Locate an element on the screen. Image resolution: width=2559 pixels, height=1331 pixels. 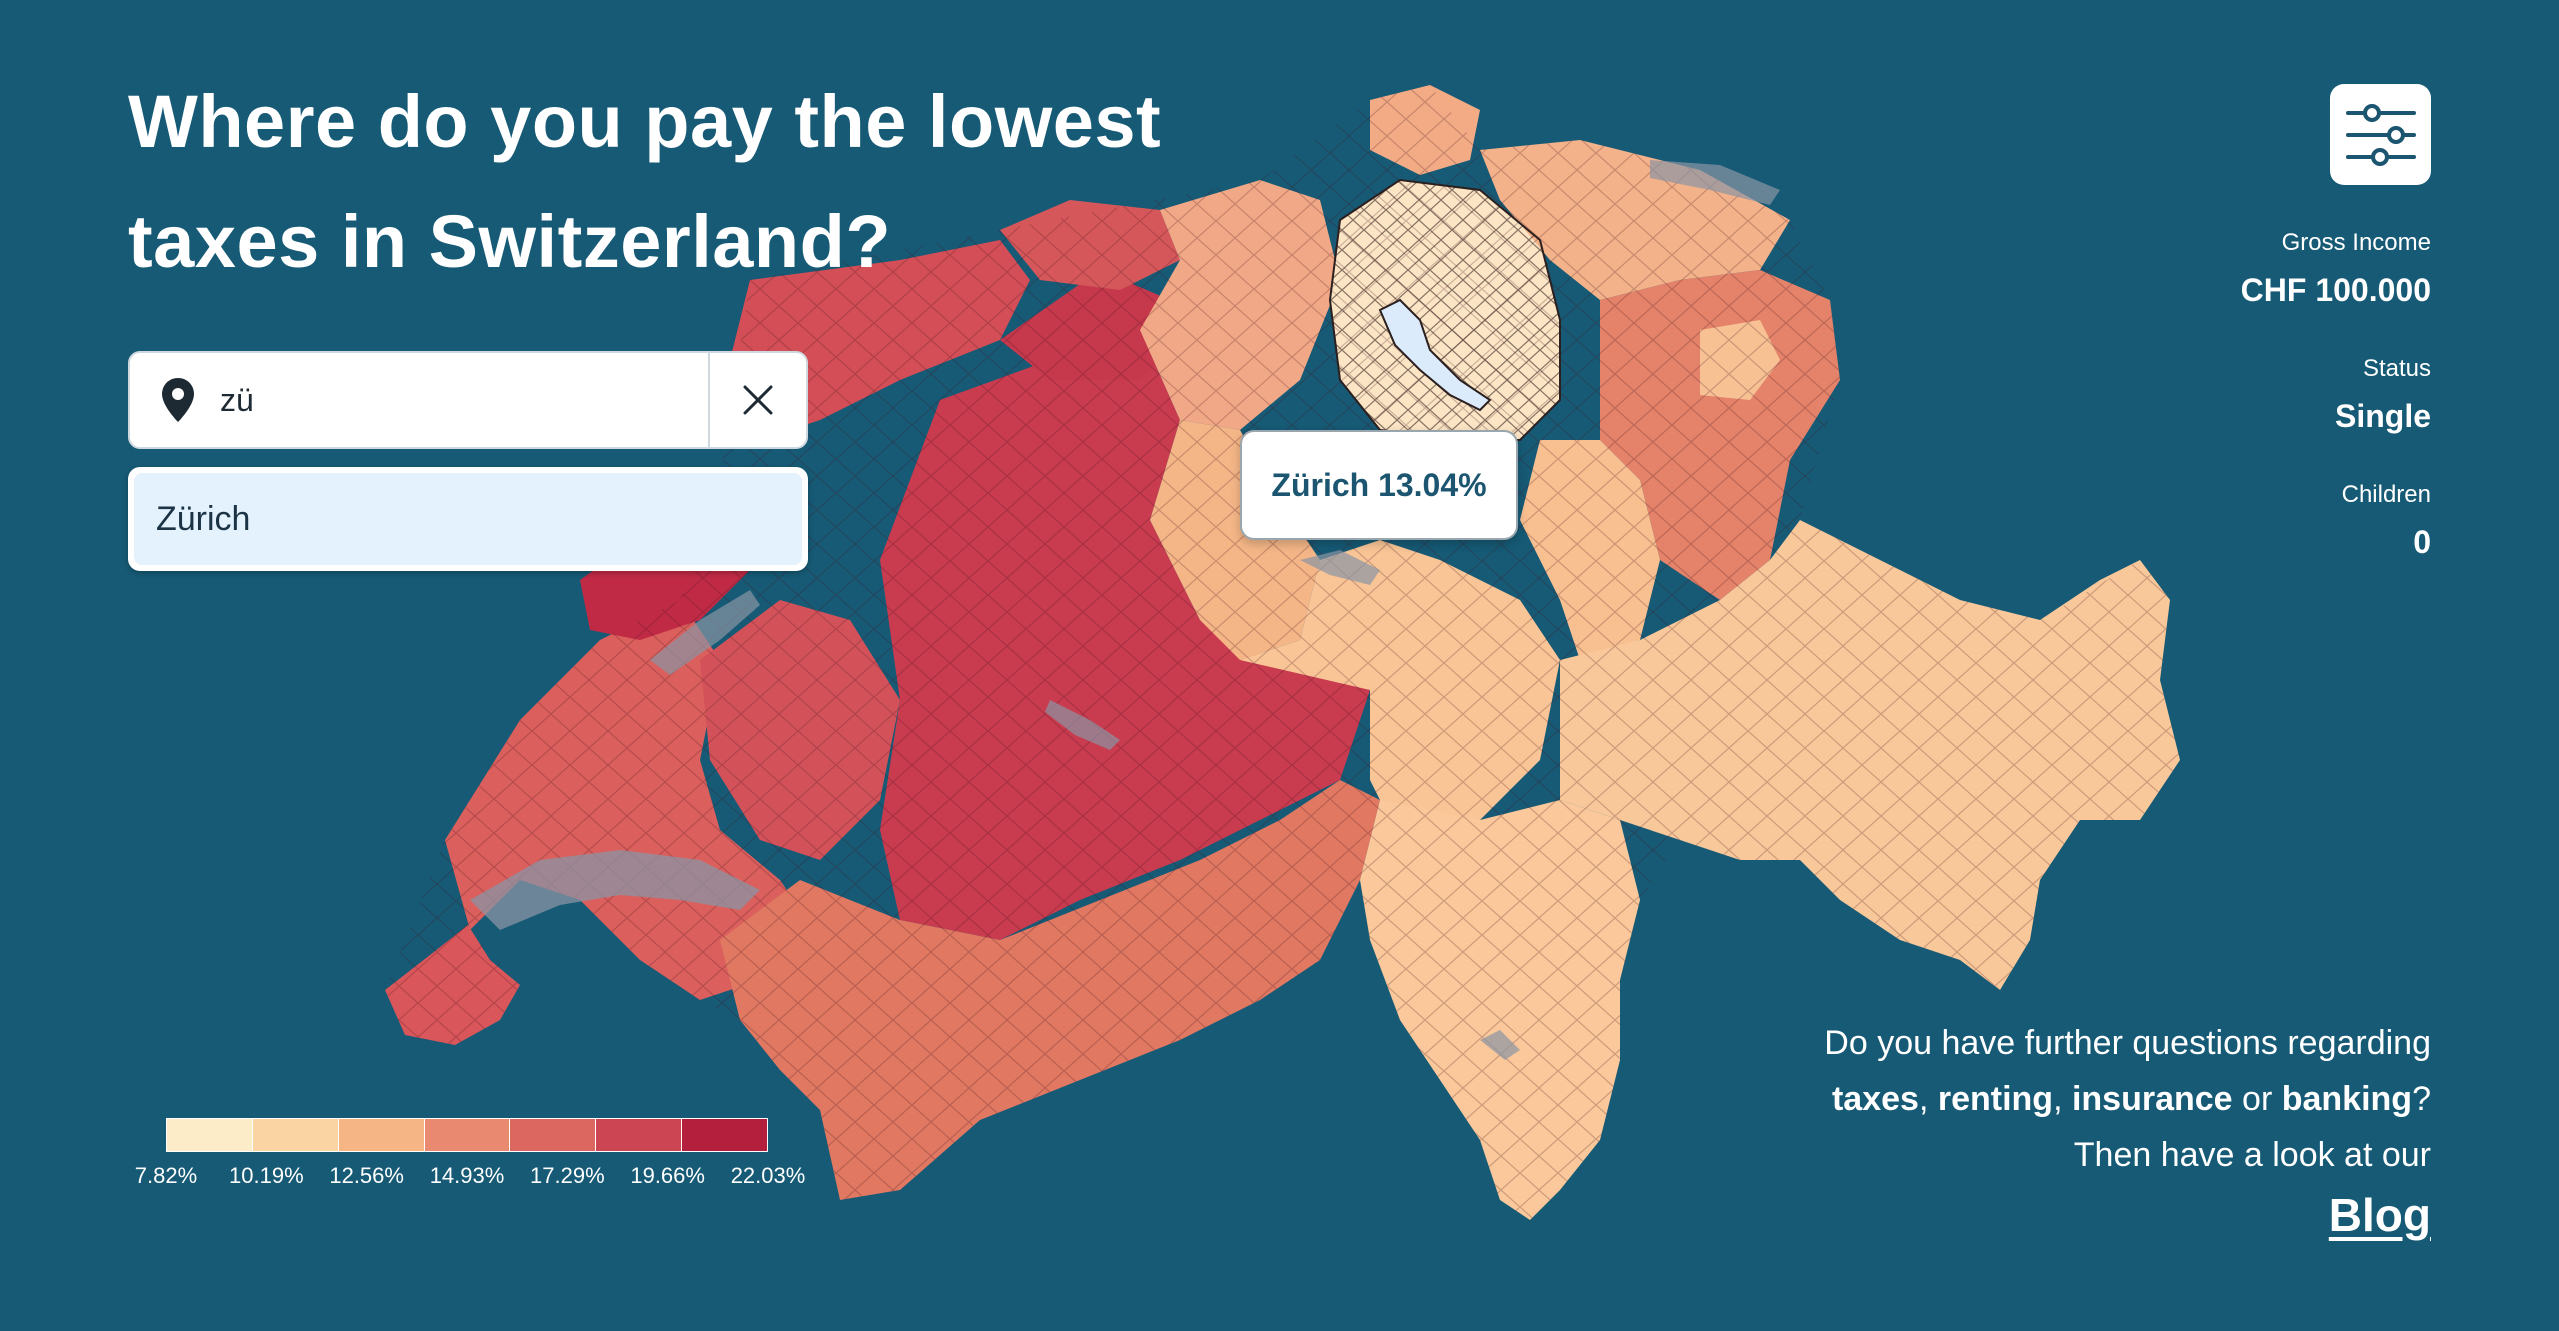
legend-label: 22.03% is located at coordinates (768, 1175).